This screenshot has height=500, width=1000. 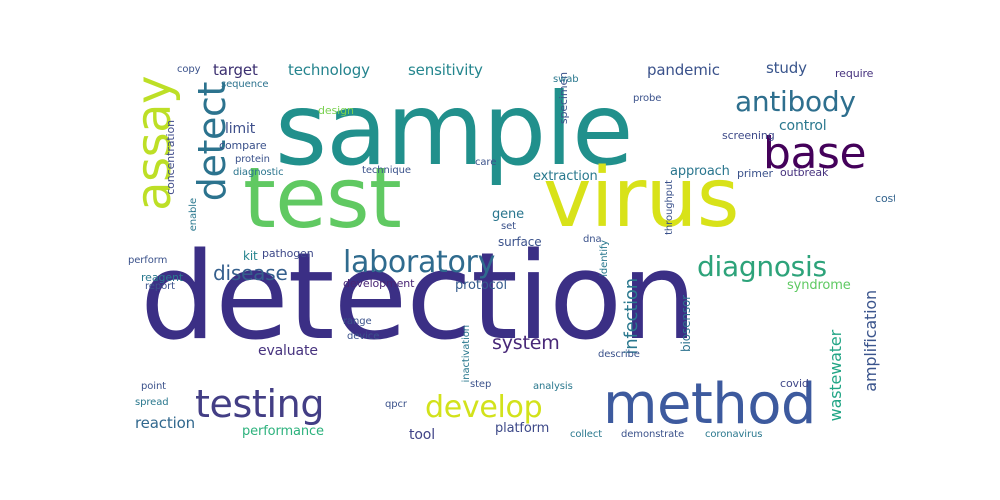 I want to click on word-antibody: antibody, so click(x=795, y=101).